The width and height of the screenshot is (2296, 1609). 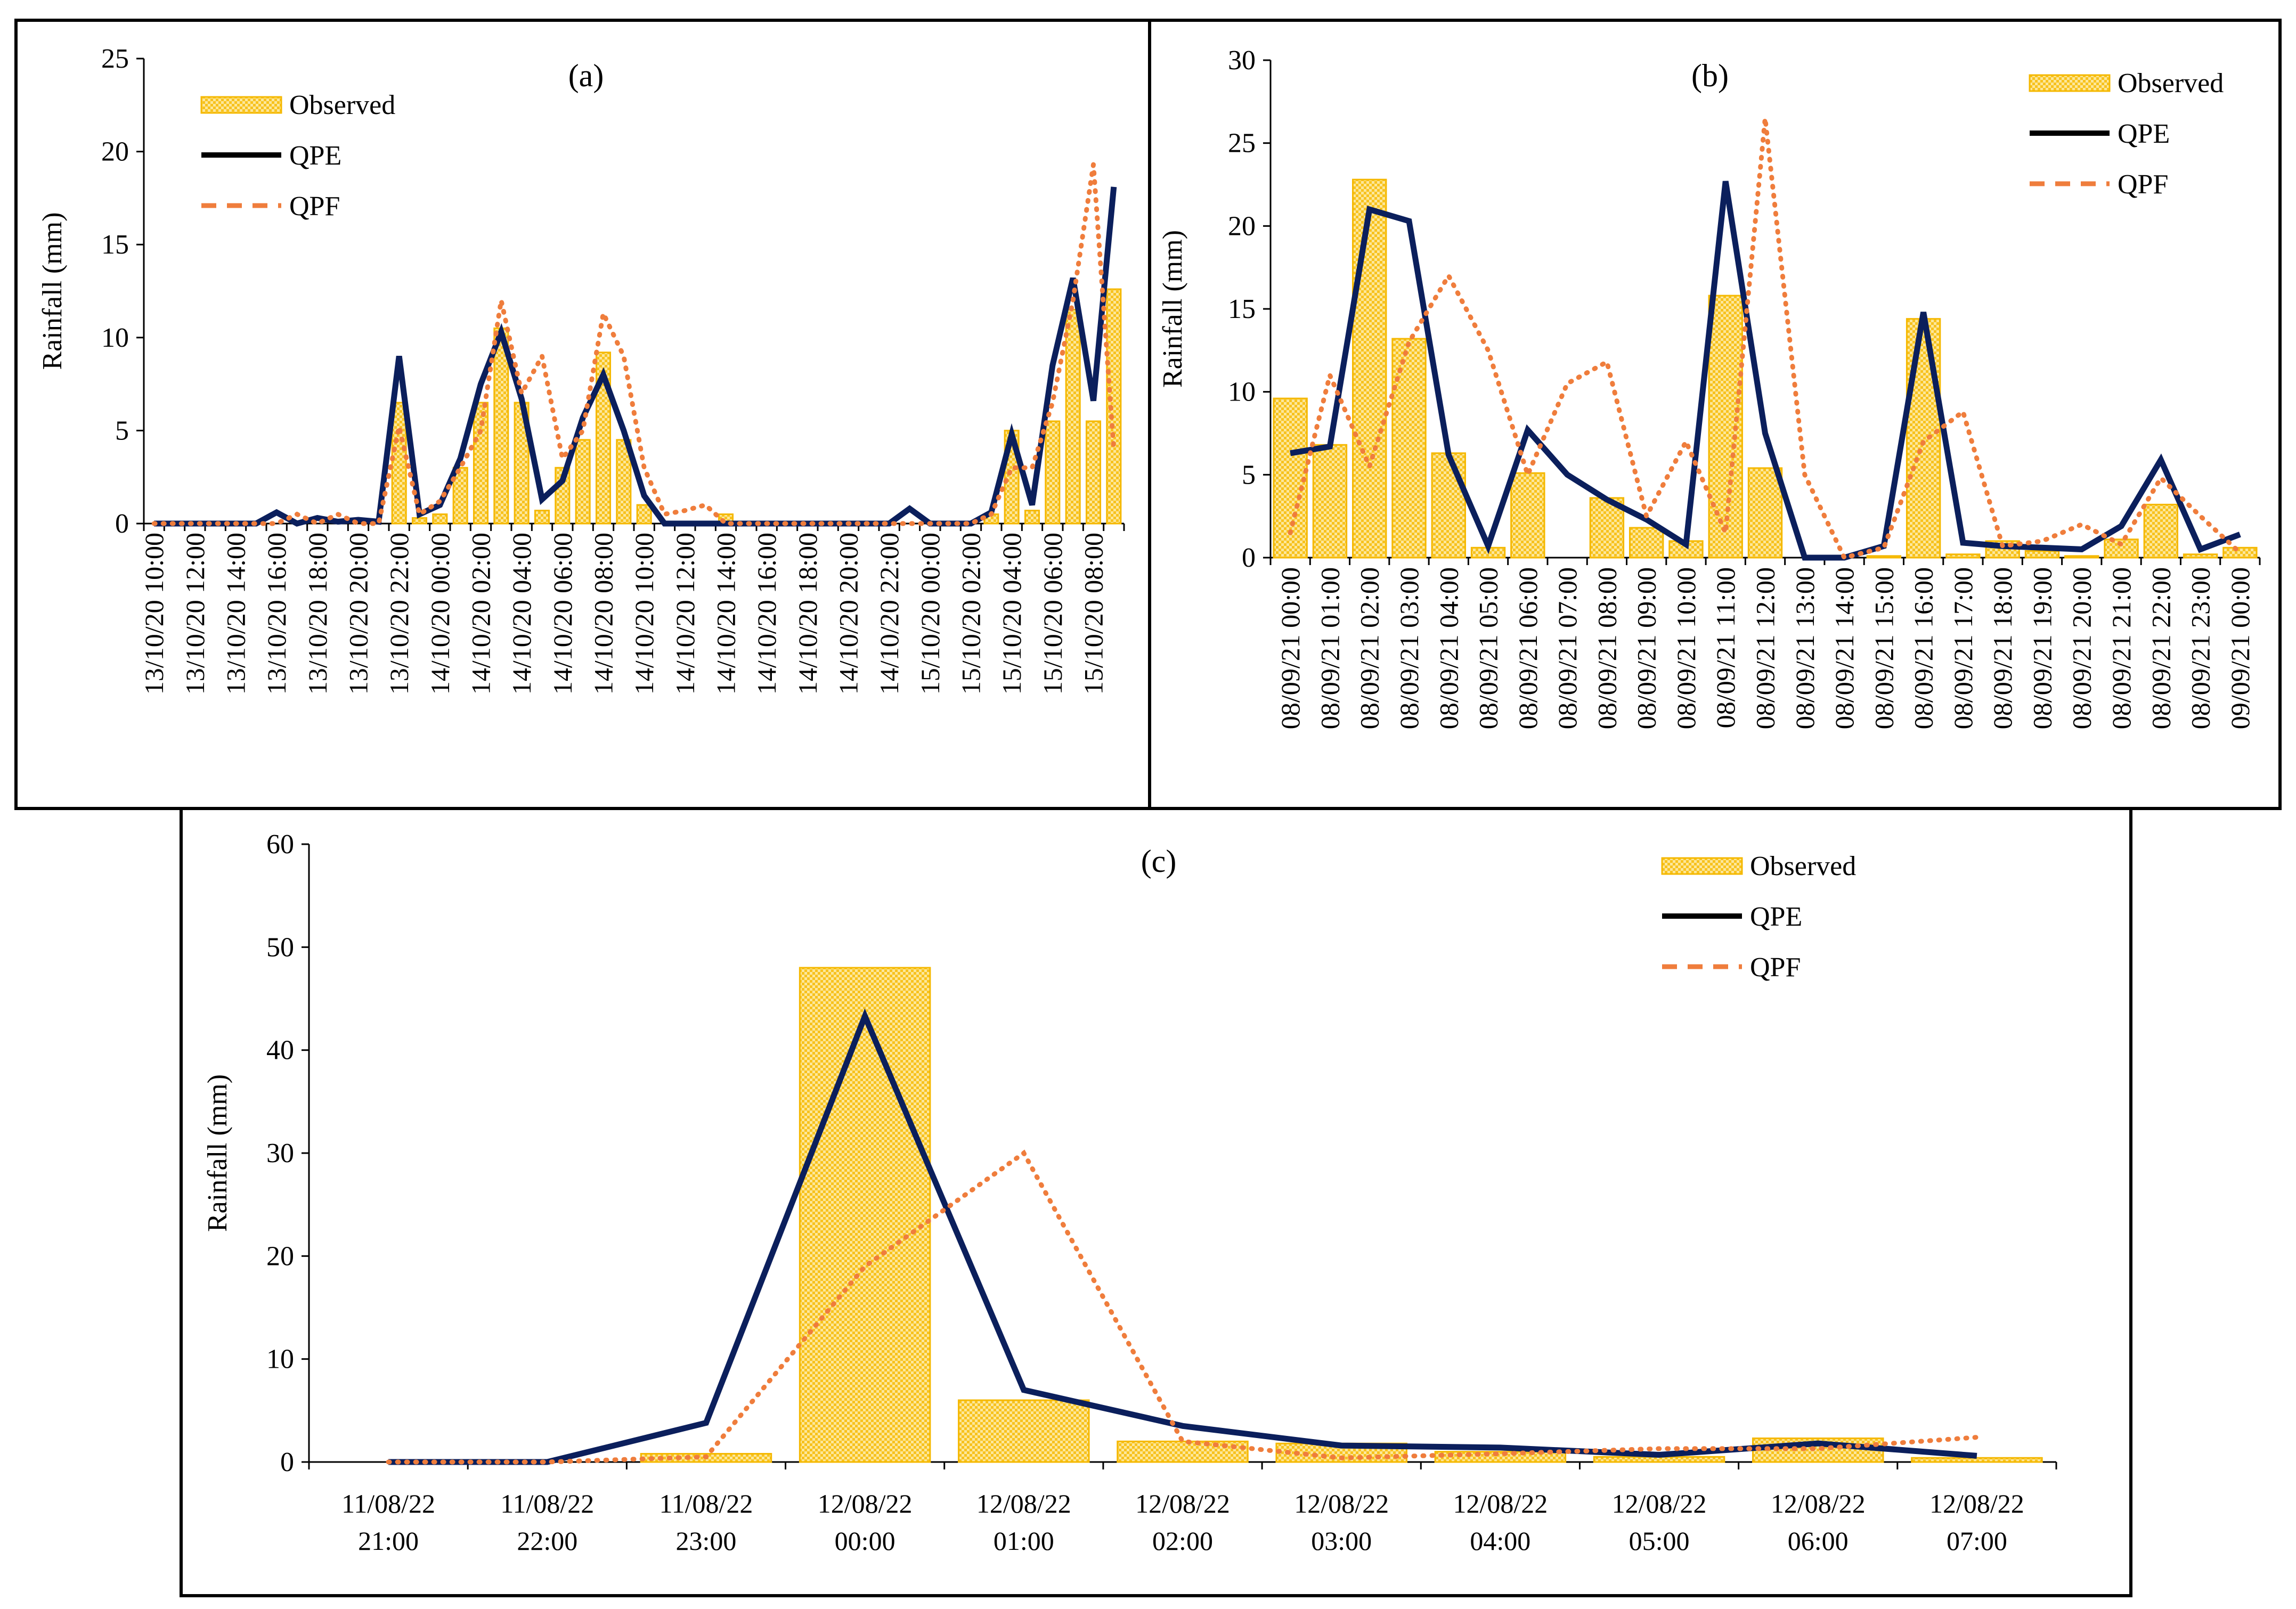 I want to click on x-tick-label: 08/09/21 03:00, so click(x=1409, y=648).